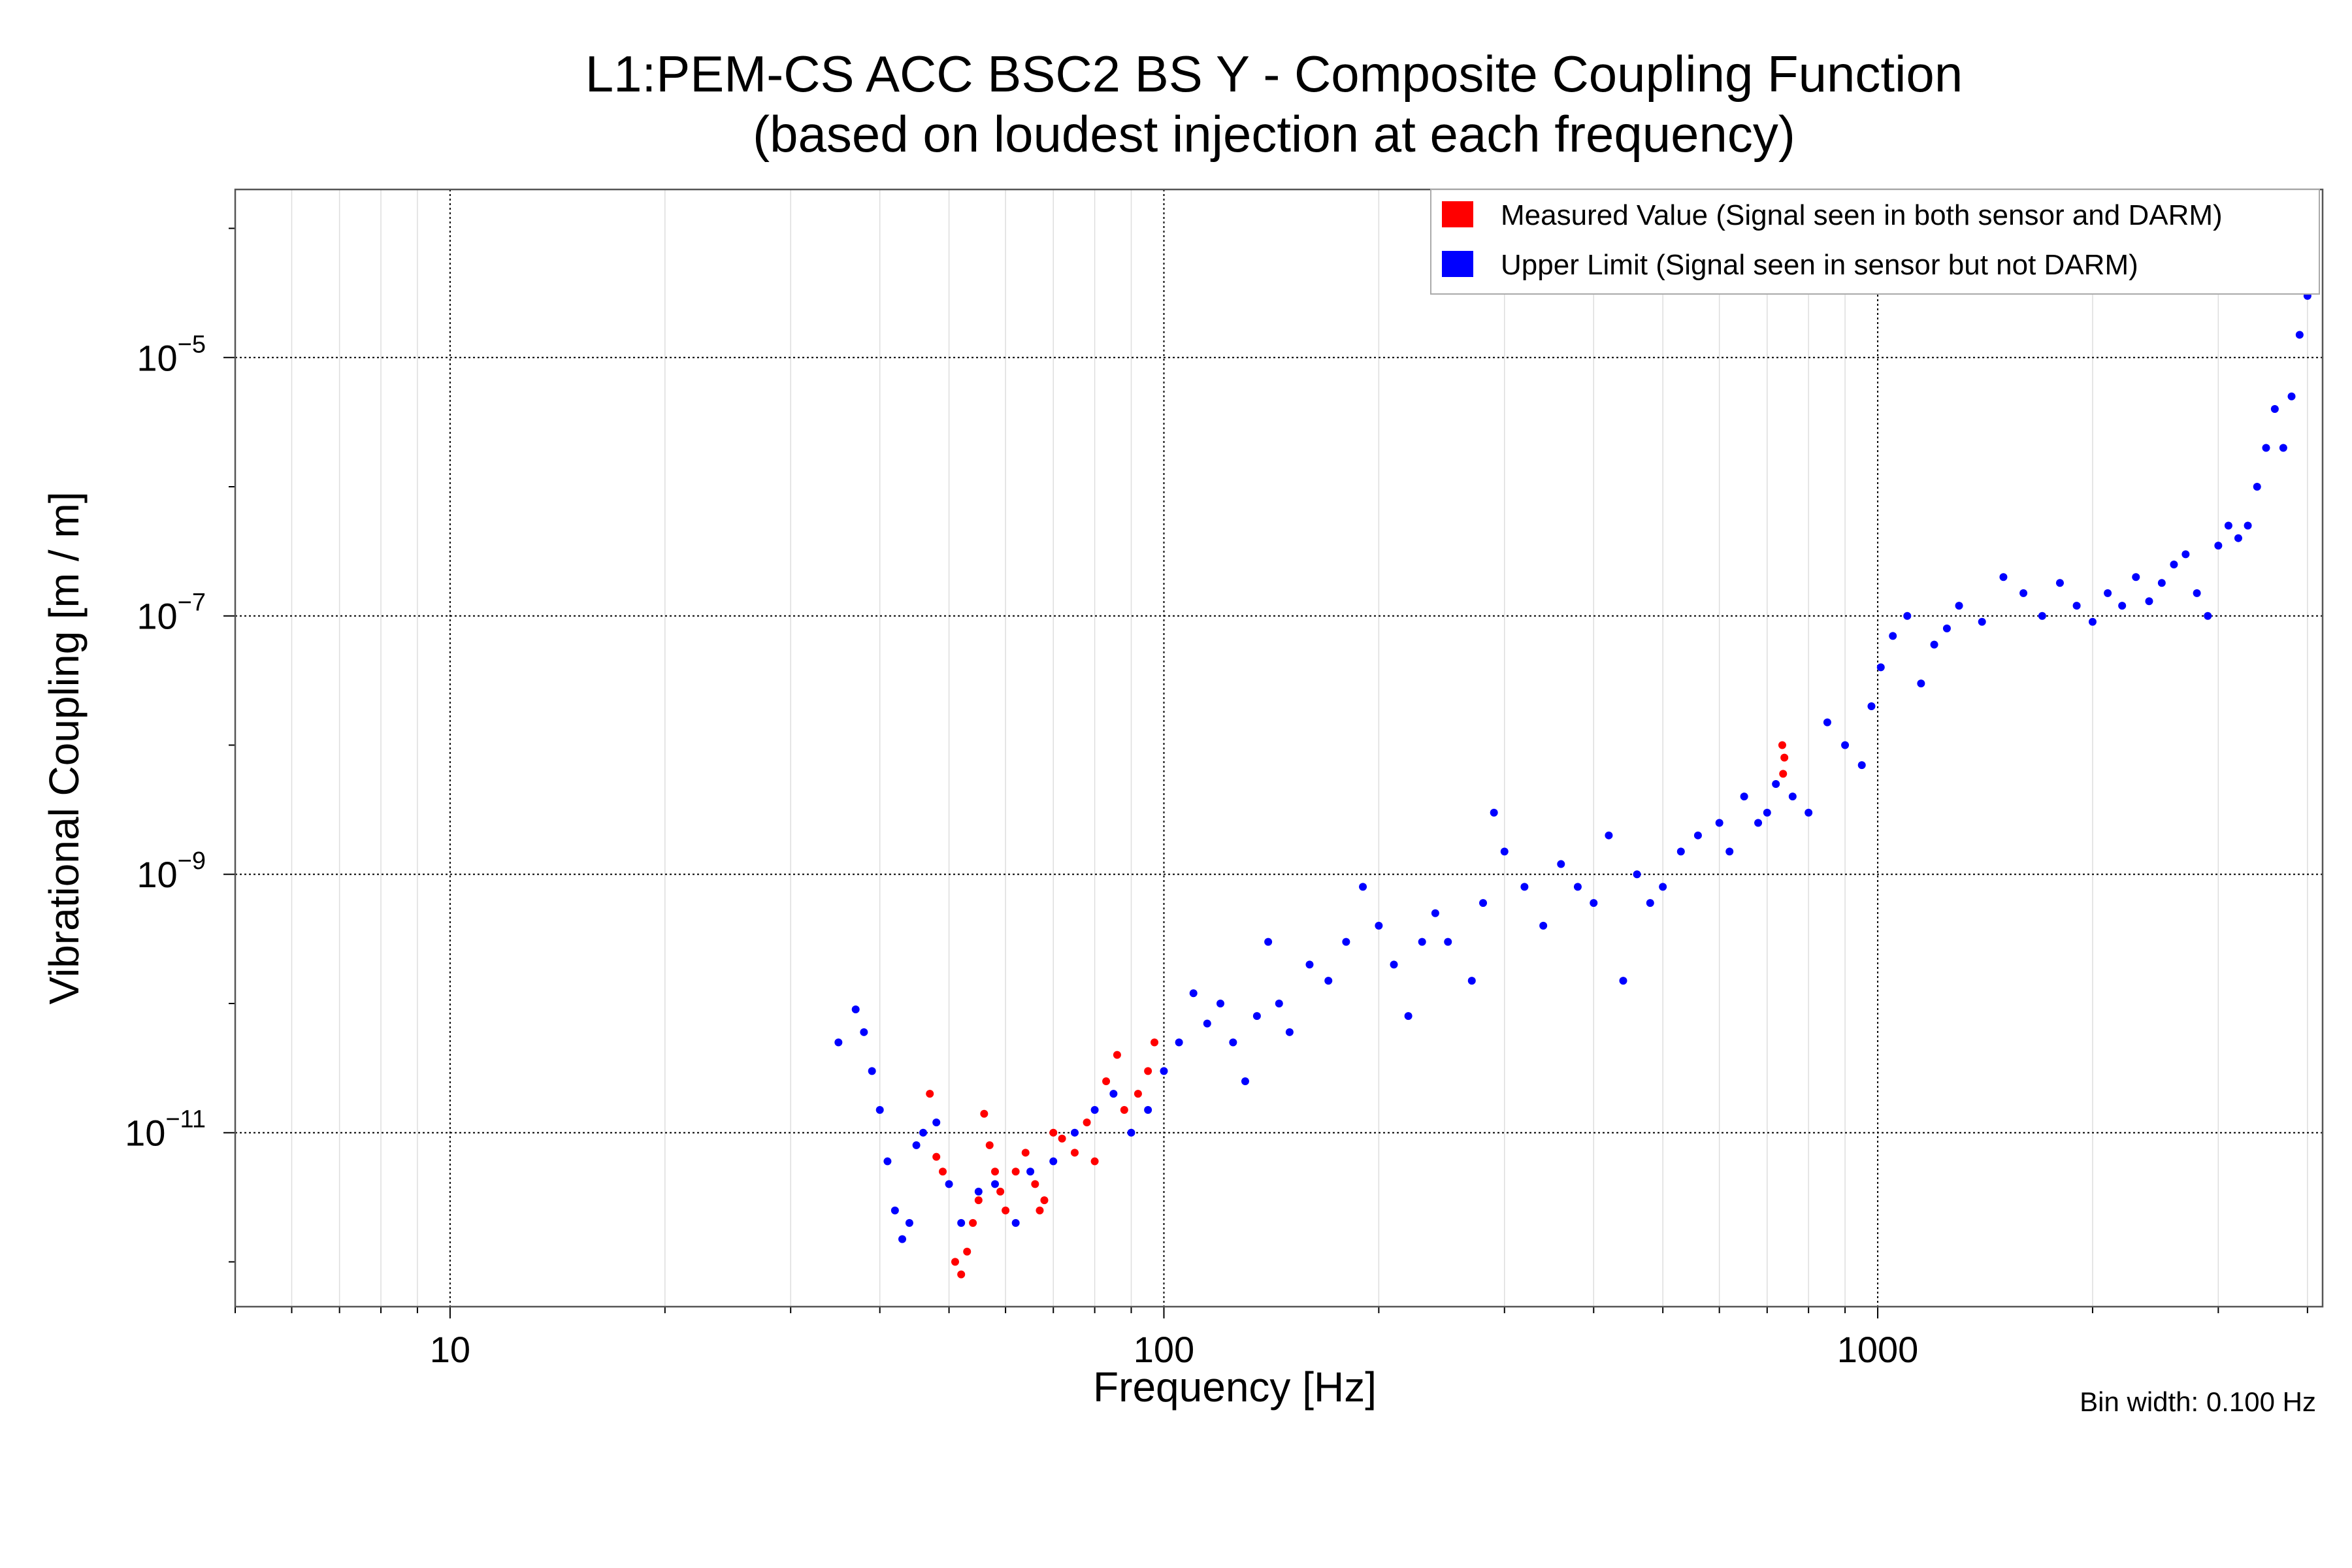 Image resolution: width=2352 pixels, height=1568 pixels. What do you see at coordinates (64, 748) in the screenshot?
I see `y-axis-label: Vibrational Coupling [m / m]` at bounding box center [64, 748].